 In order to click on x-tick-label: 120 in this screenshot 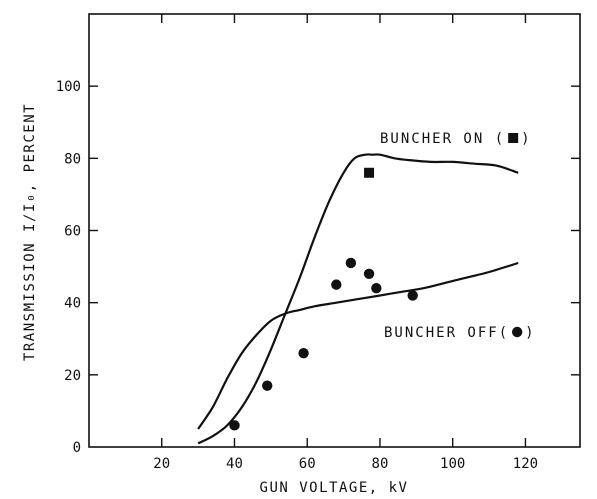, I will do `click(525, 464)`.